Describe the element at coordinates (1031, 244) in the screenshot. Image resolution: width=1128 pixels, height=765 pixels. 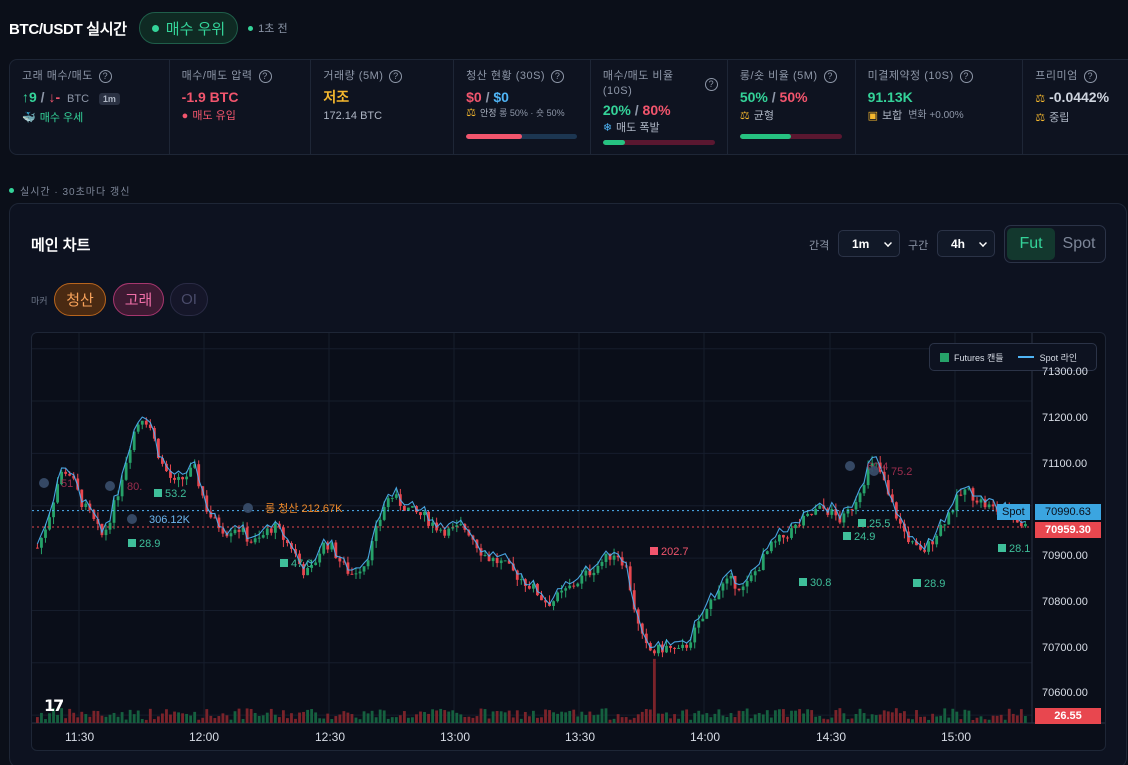
I see `toggle-fut: Fut` at that location.